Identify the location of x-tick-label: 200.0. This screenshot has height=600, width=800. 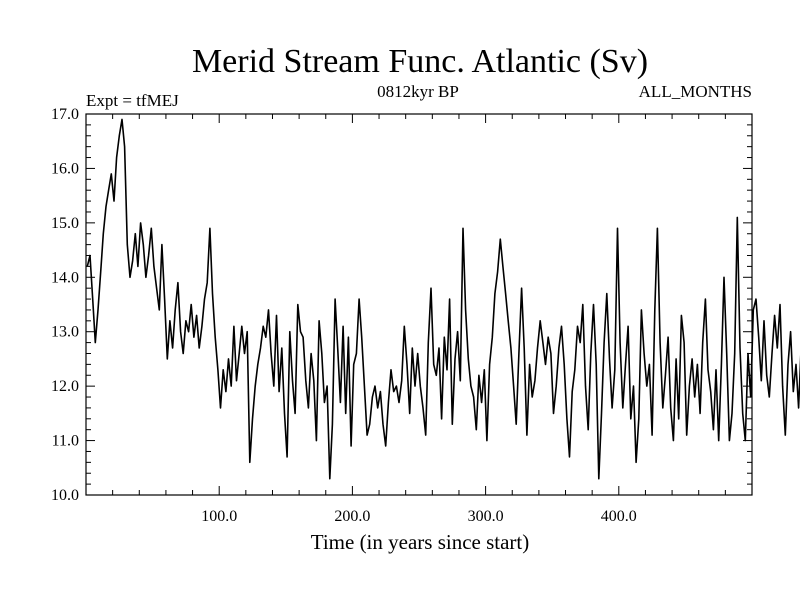
(352, 516).